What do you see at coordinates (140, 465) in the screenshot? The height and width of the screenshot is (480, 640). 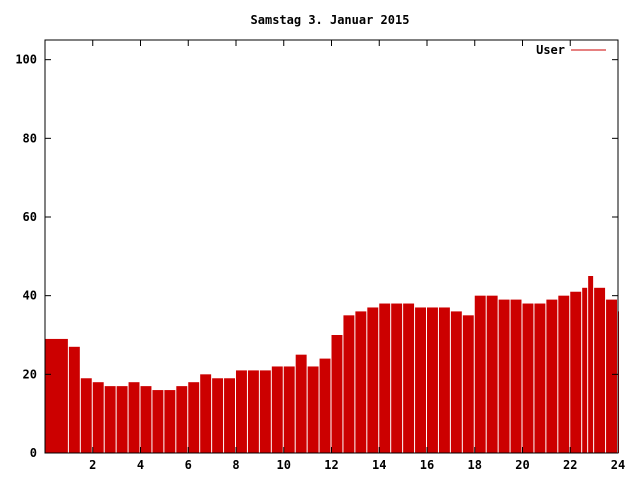 I see `x-tick-label: 4` at bounding box center [140, 465].